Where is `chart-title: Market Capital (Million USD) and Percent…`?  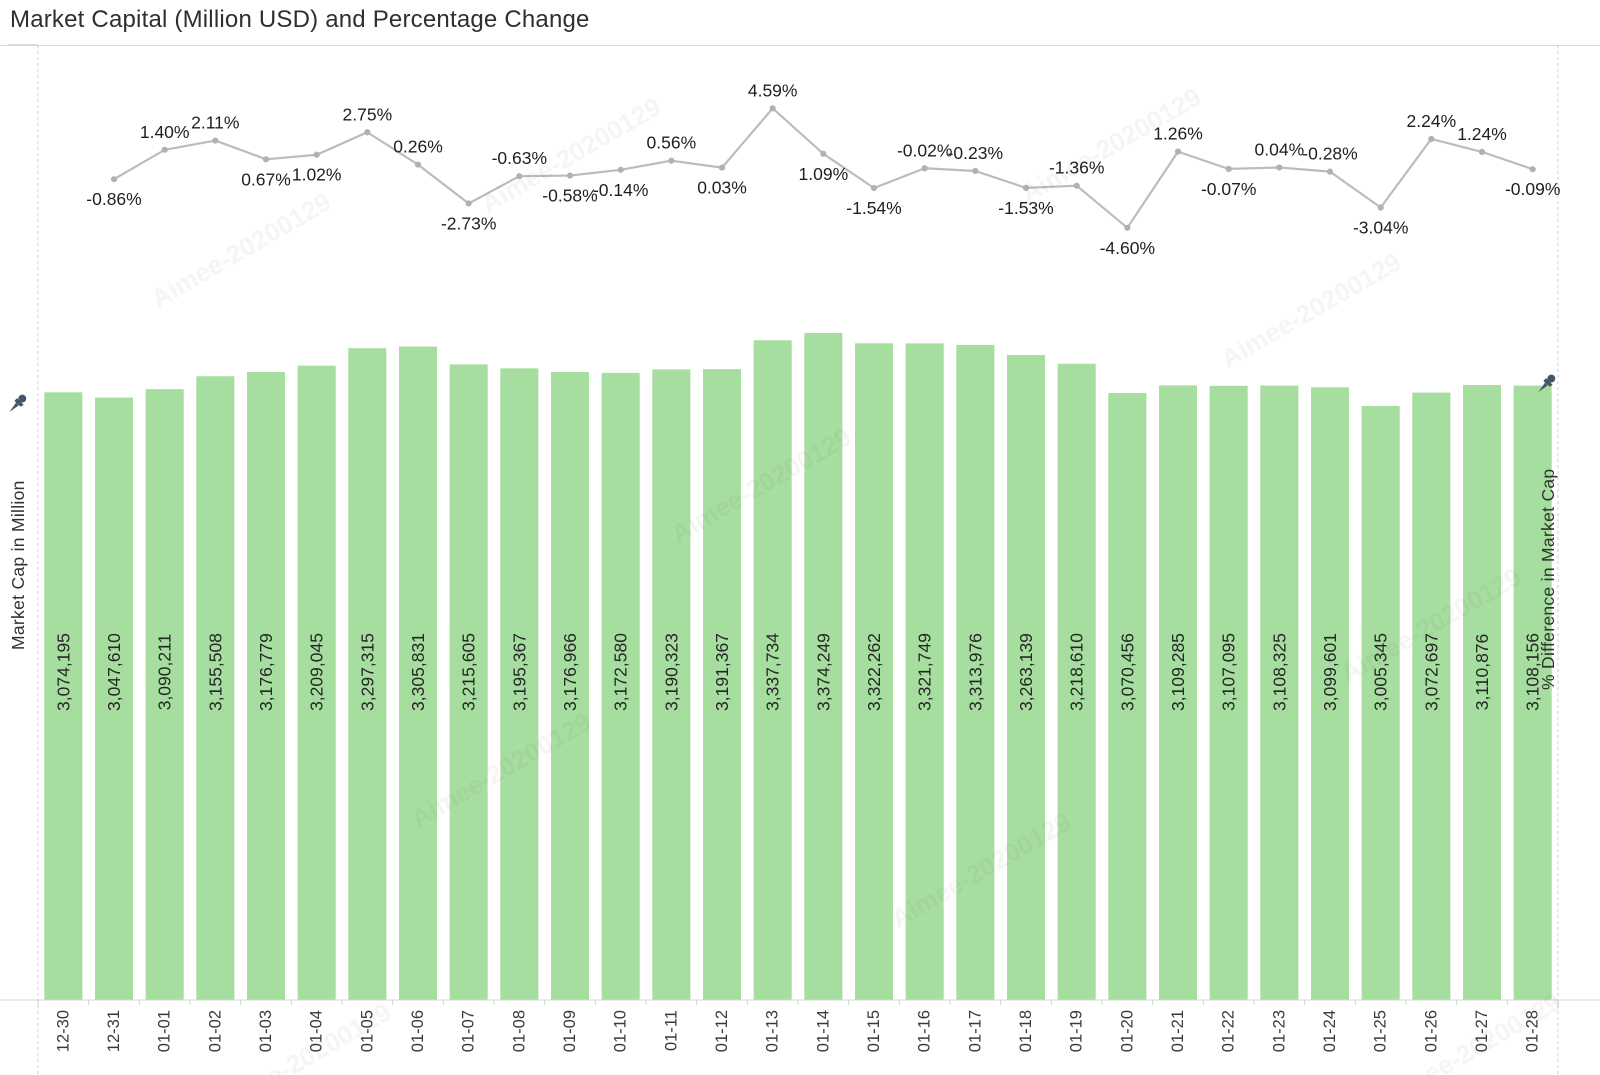 chart-title: Market Capital (Million USD) and Percent… is located at coordinates (300, 19).